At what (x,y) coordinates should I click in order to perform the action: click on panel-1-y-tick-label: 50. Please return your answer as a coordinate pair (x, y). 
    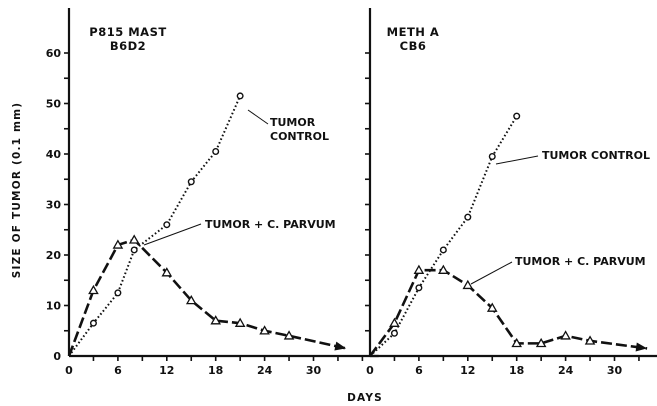
    Looking at the image, I should click on (54, 104).